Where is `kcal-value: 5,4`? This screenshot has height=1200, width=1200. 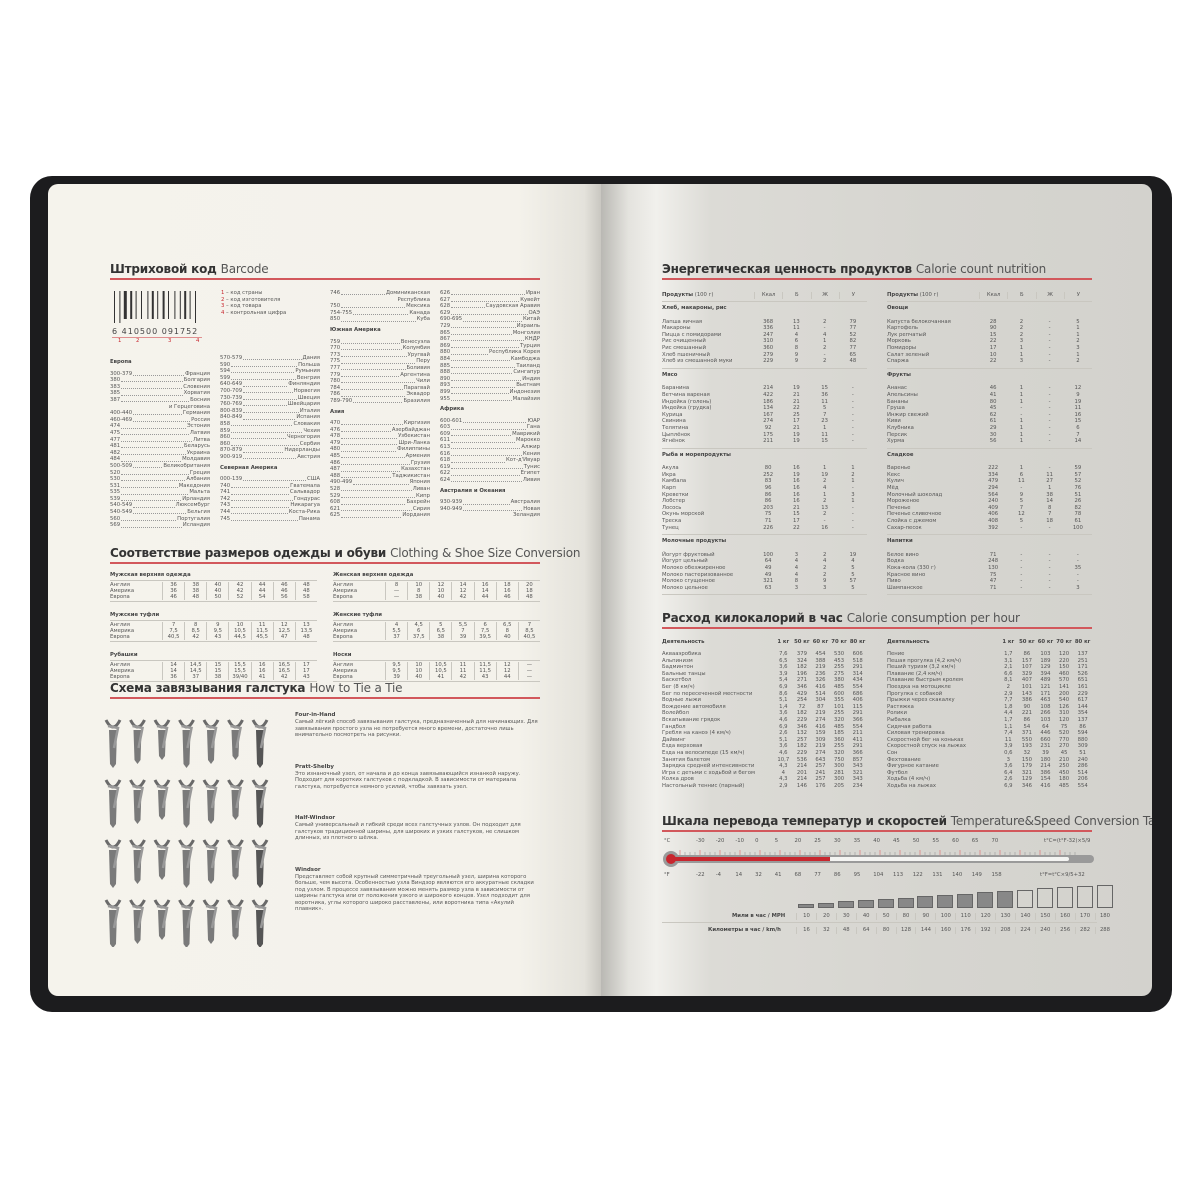
kcal-value: 5,4 is located at coordinates (783, 680).